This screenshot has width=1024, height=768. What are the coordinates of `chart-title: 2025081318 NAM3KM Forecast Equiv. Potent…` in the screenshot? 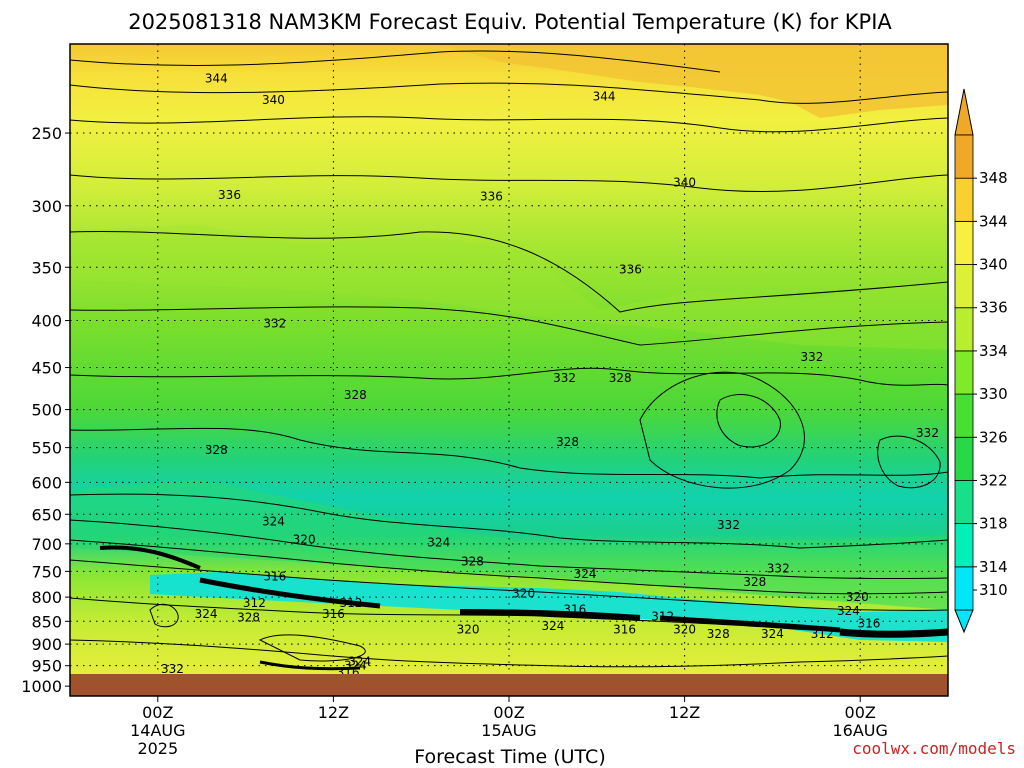 It's located at (510, 22).